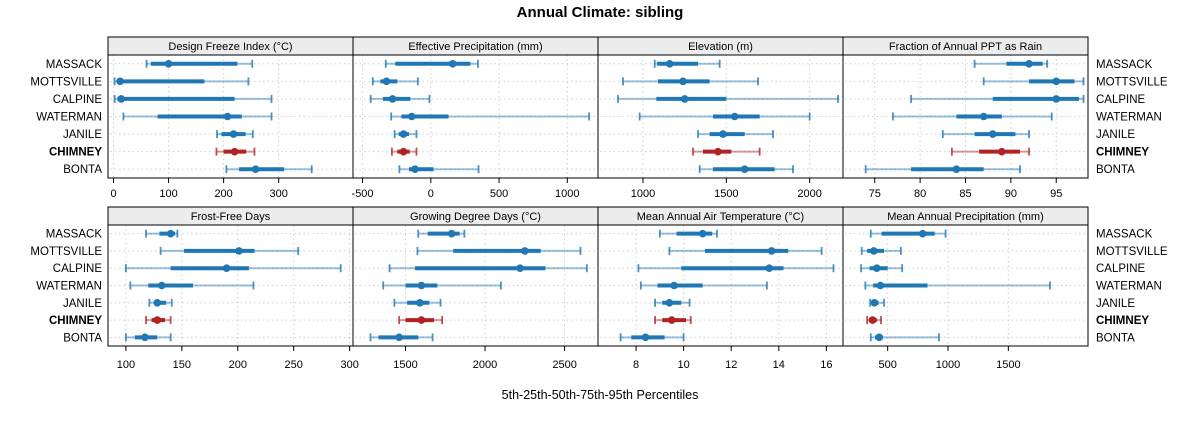 This screenshot has width=1200, height=425. Describe the element at coordinates (392, 99) in the screenshot. I see `median-dot-calpine-effective-precipitation-mm` at that location.